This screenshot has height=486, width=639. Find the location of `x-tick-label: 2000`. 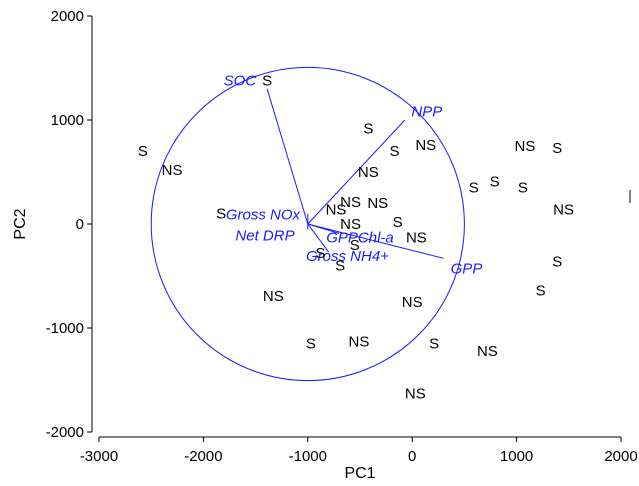

x-tick-label: 2000 is located at coordinates (620, 456).